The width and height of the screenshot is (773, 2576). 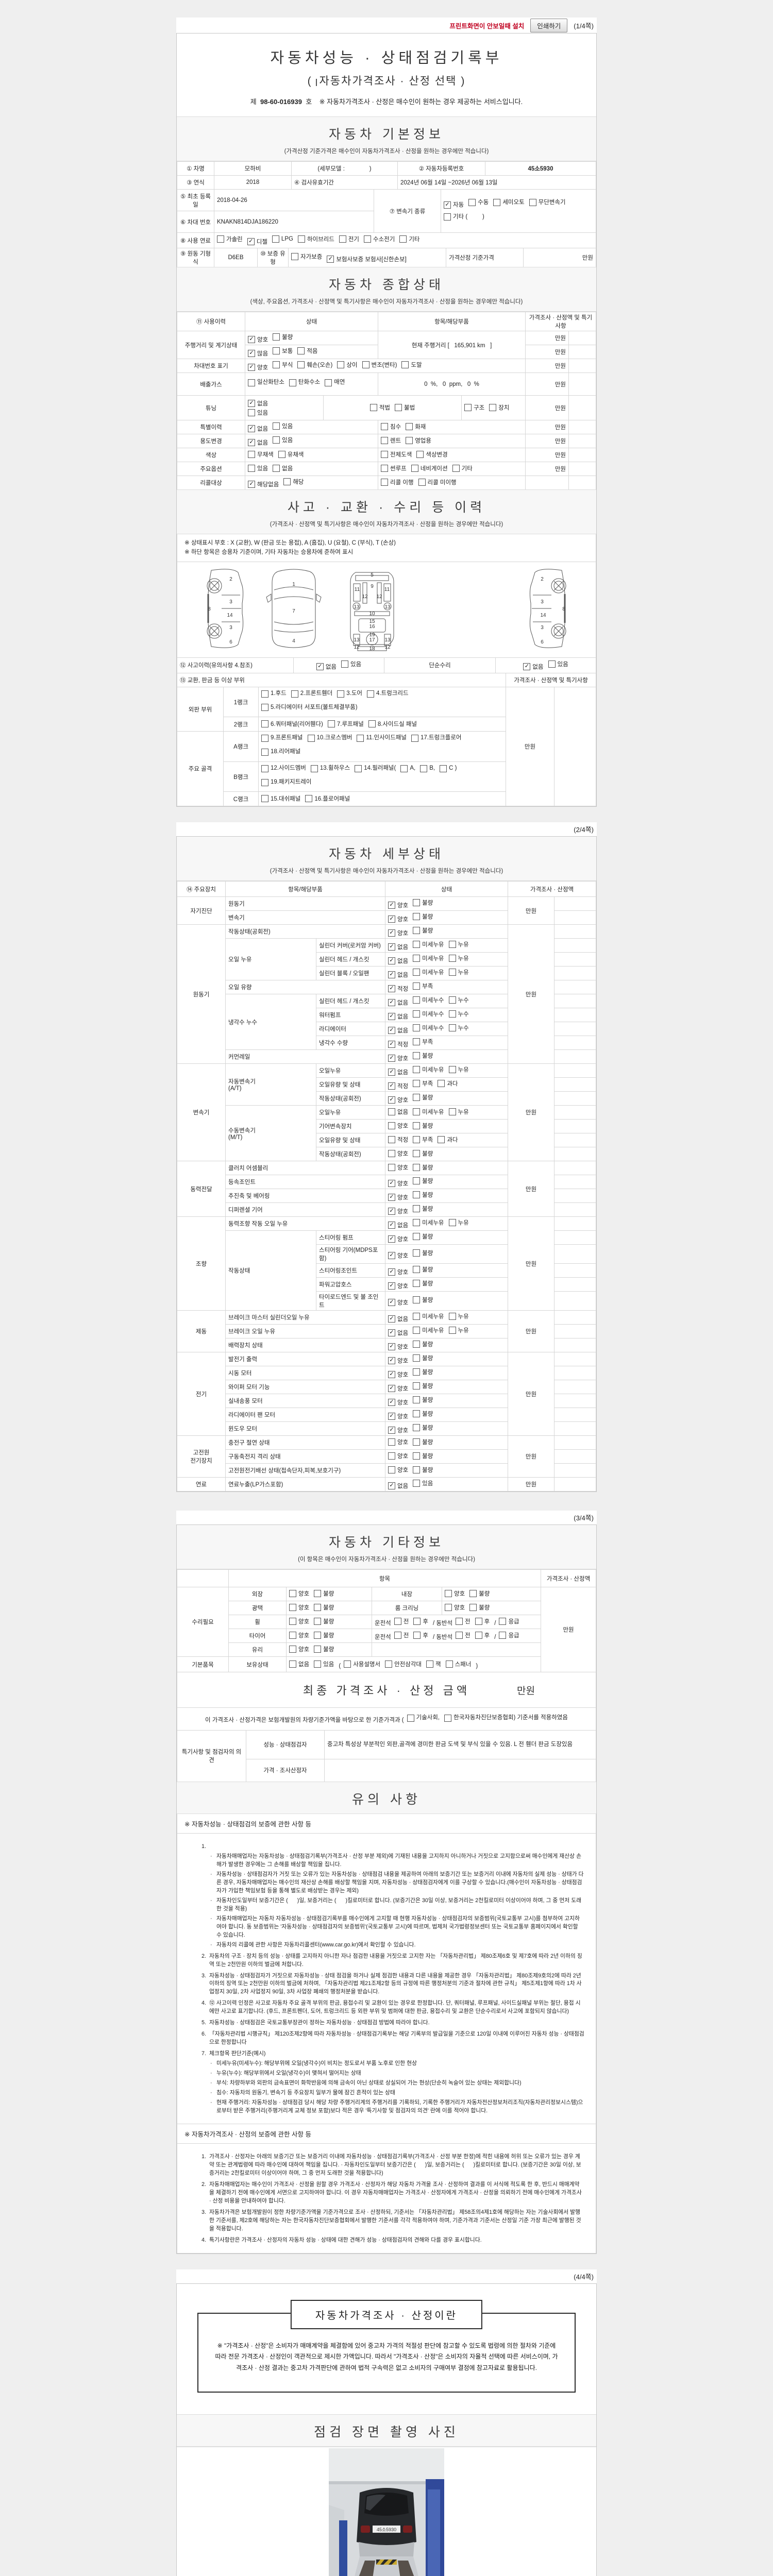 I want to click on checkbox-option: ✓ 디젤, so click(x=257, y=242).